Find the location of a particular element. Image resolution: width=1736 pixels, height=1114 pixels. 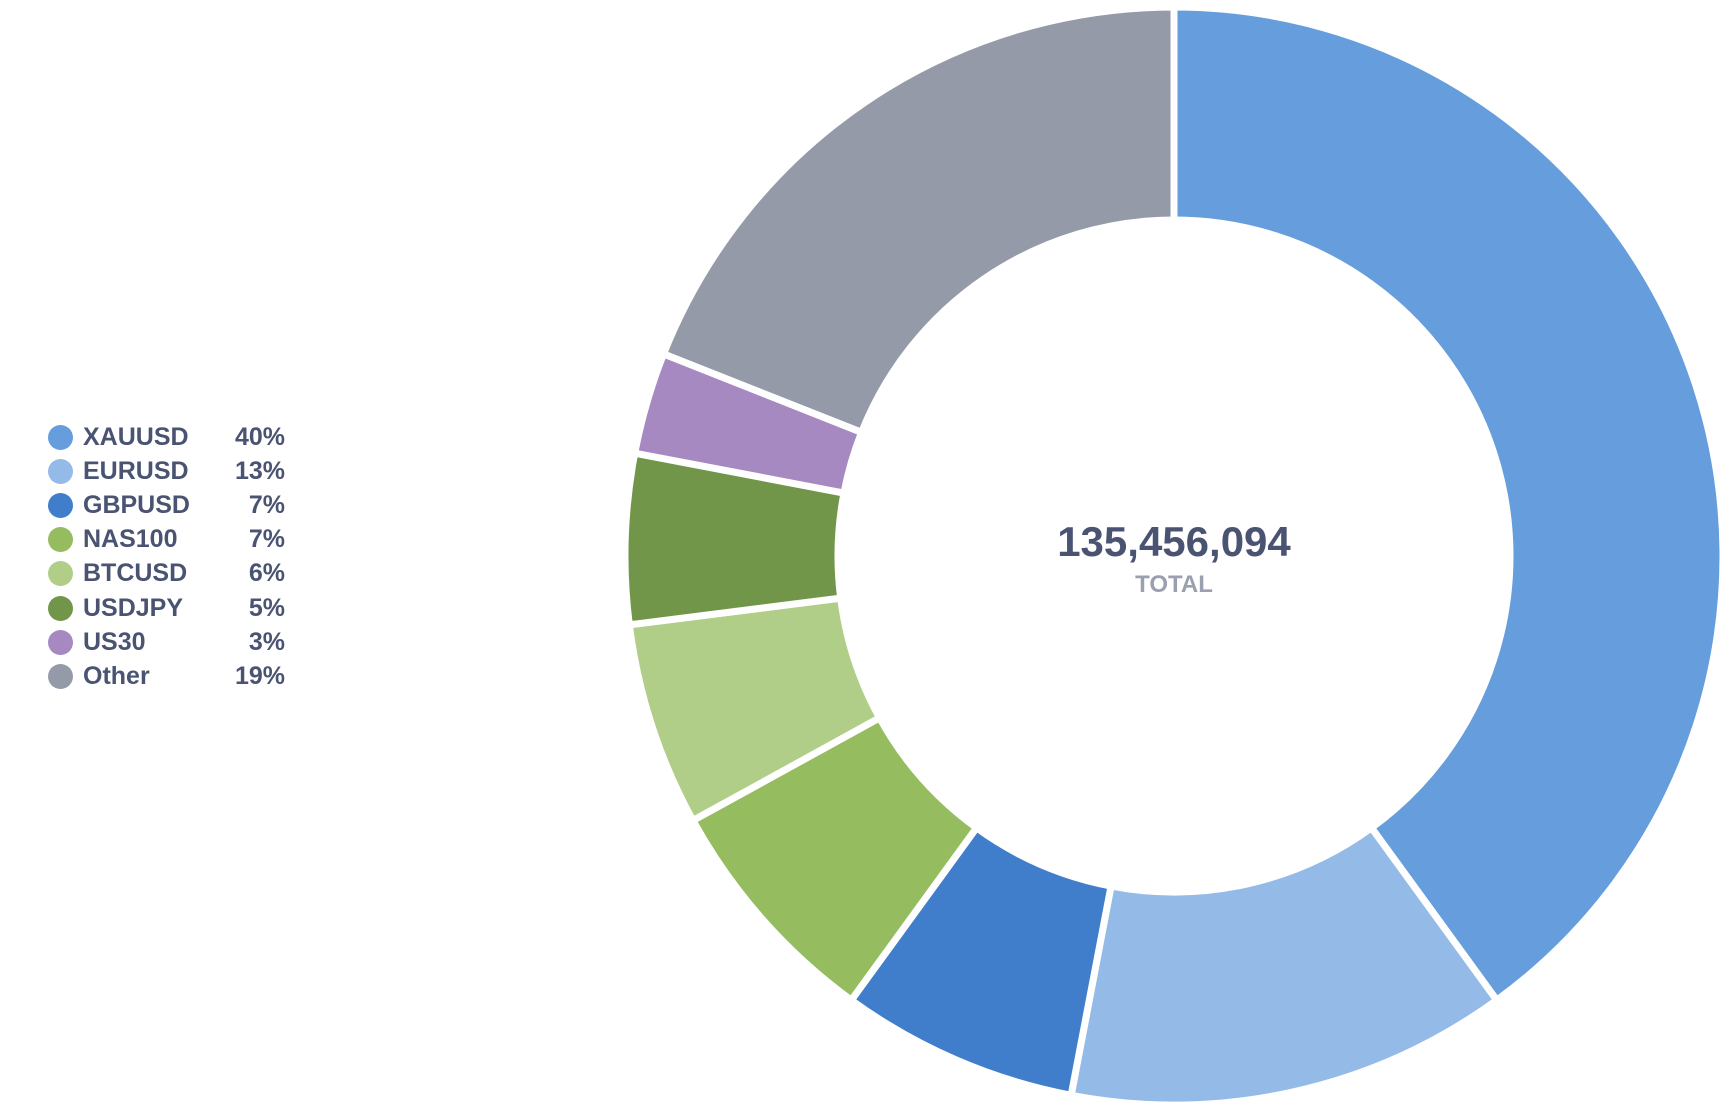

legend-item: USDJPY 5% is located at coordinates (166, 608).